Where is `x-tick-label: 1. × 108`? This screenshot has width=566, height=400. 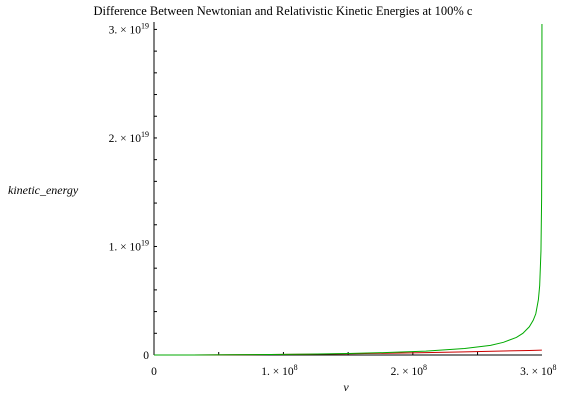 x-tick-label: 1. × 108 is located at coordinates (279, 370).